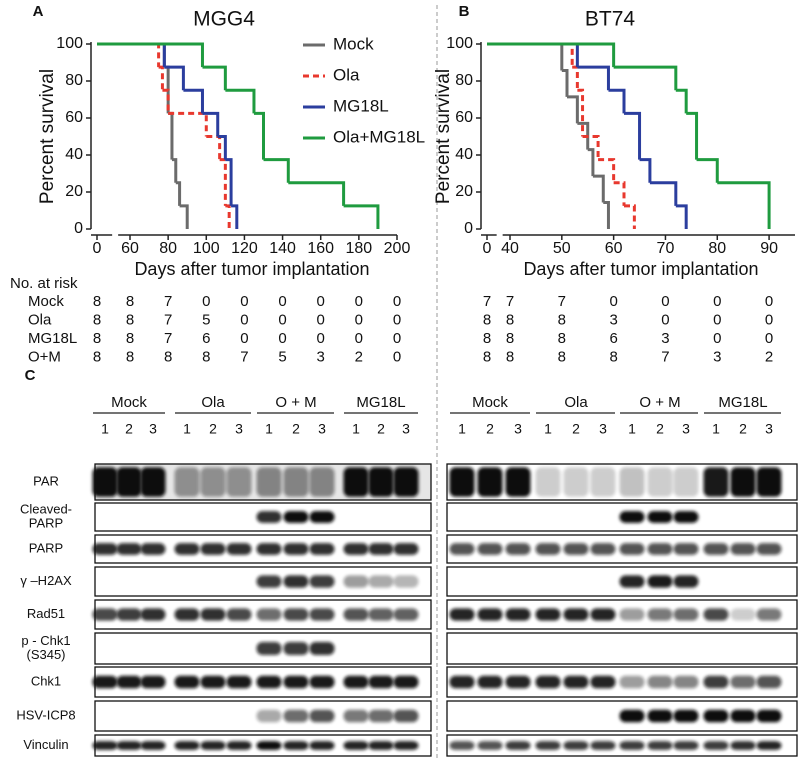 The image size is (800, 758). I want to click on blot-row-label: Cleaved-, so click(46, 508).